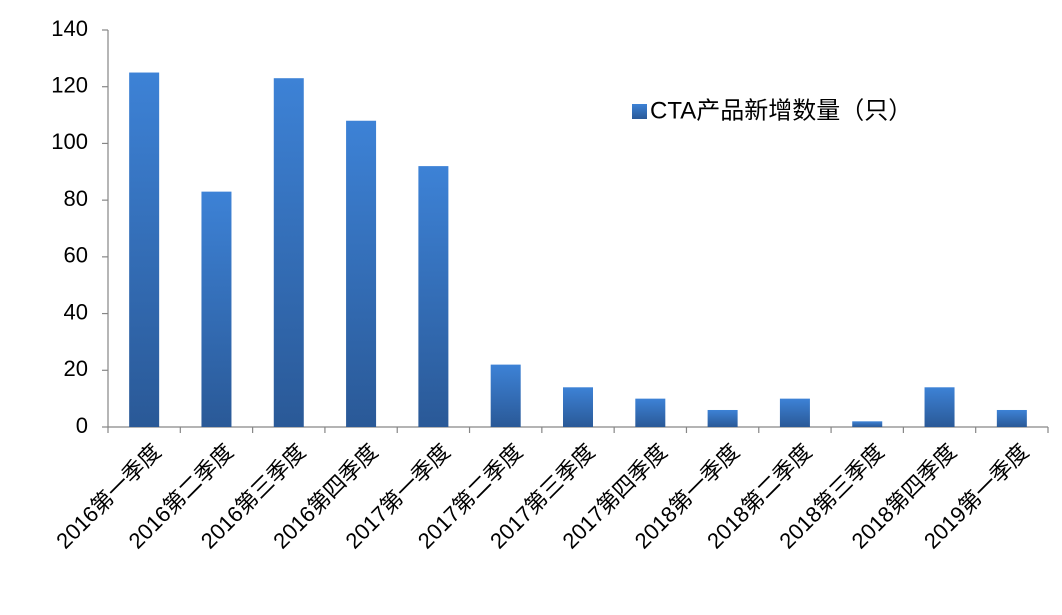  I want to click on y-tick-label: 40, so click(76, 311).